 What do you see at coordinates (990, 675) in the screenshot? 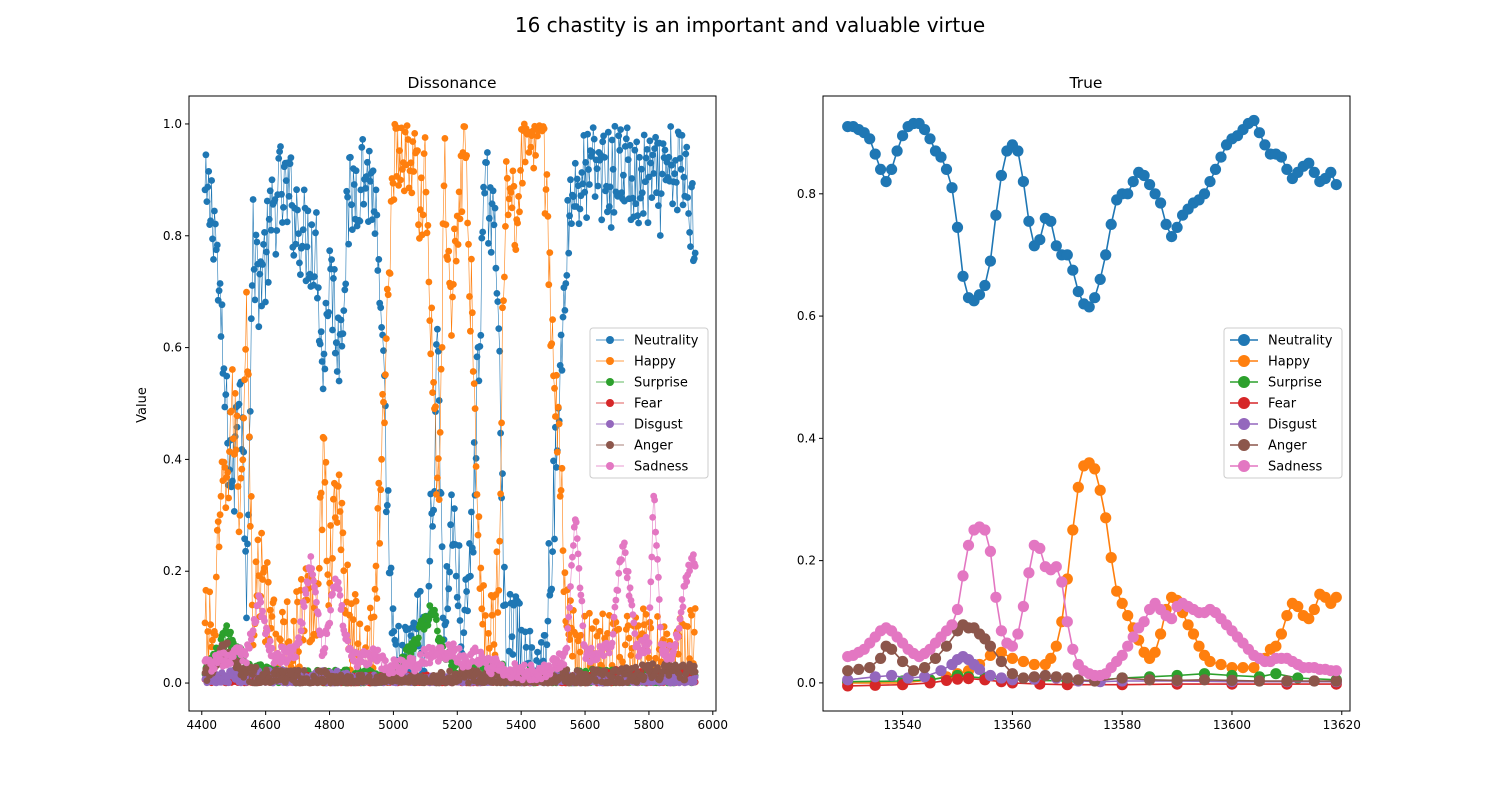
I see `data-point-disgust` at bounding box center [990, 675].